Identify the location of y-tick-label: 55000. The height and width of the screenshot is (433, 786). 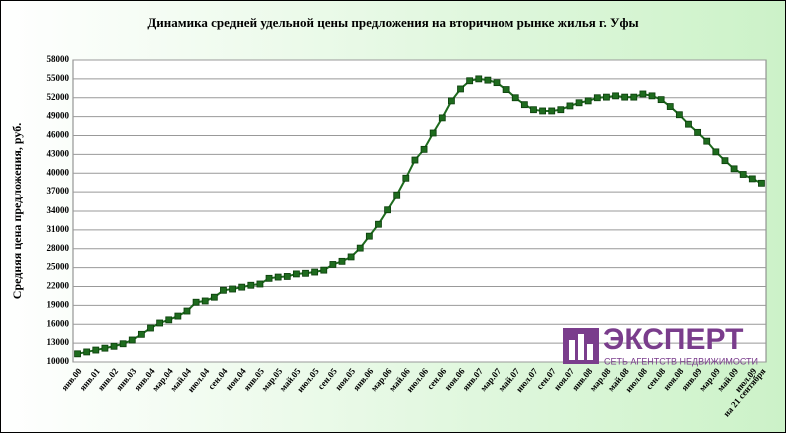
(58, 78).